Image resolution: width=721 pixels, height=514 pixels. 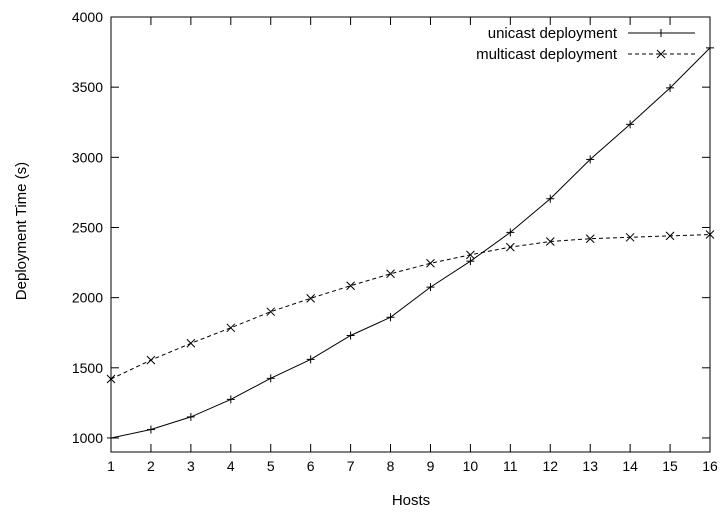 I want to click on y-tick-label-6: 4000, so click(x=87, y=17).